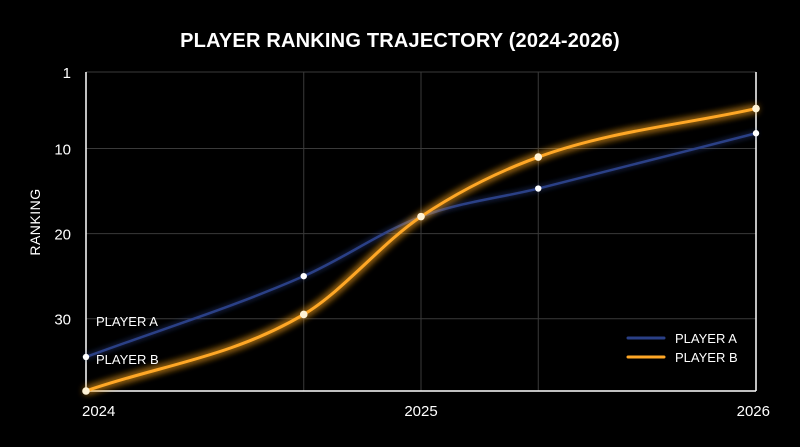  Describe the element at coordinates (62, 197) in the screenshot. I see `y-ticks: 1 10 20 30` at that location.